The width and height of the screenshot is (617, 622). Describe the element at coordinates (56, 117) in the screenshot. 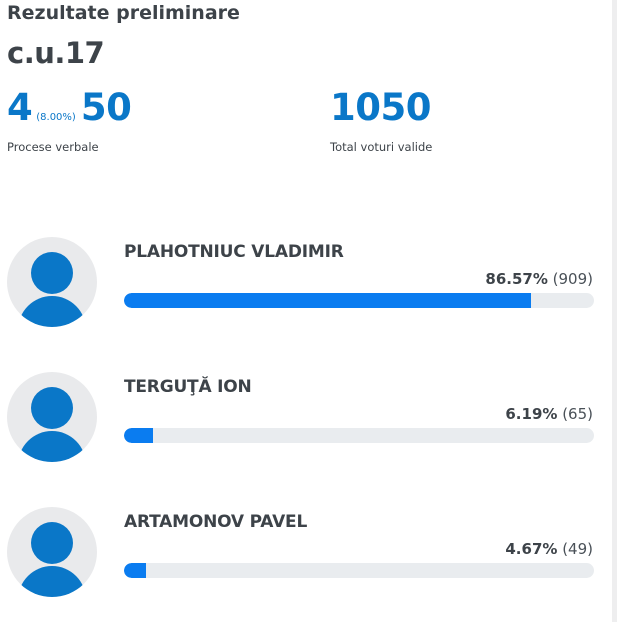

I see `protocols-processed-percent: (8.00%)` at that location.